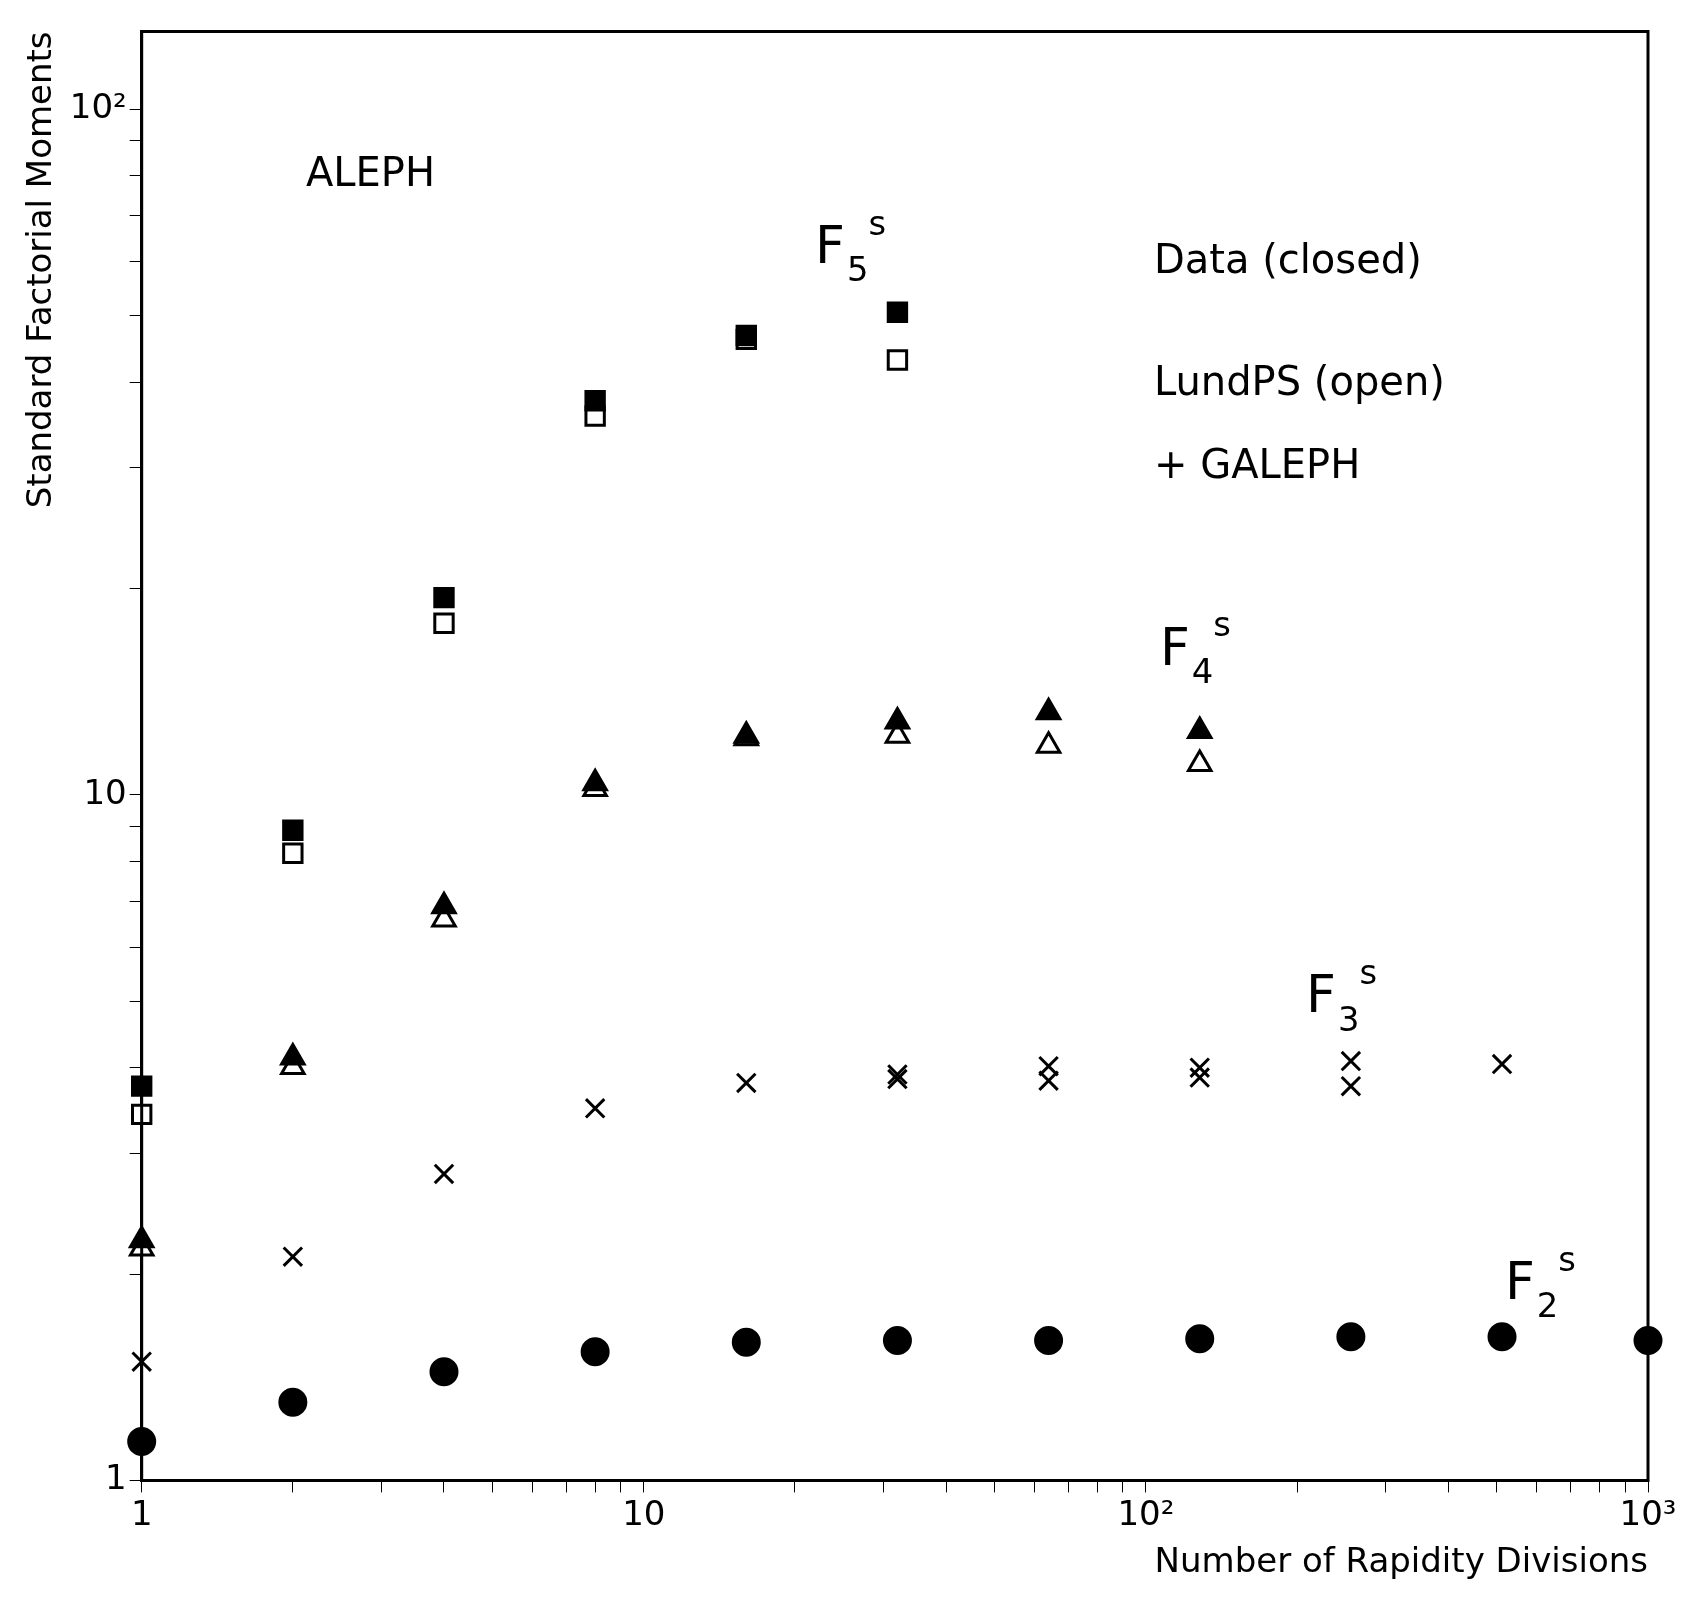 The image size is (1704, 1617). Describe the element at coordinates (1287, 259) in the screenshot. I see `annotation: Data (closed)` at that location.